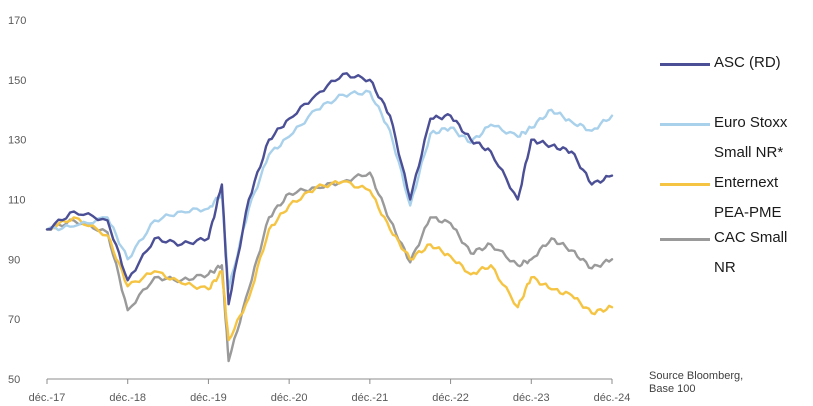  Describe the element at coordinates (289, 398) in the screenshot. I see `x-tick-label: déc.-20` at that location.